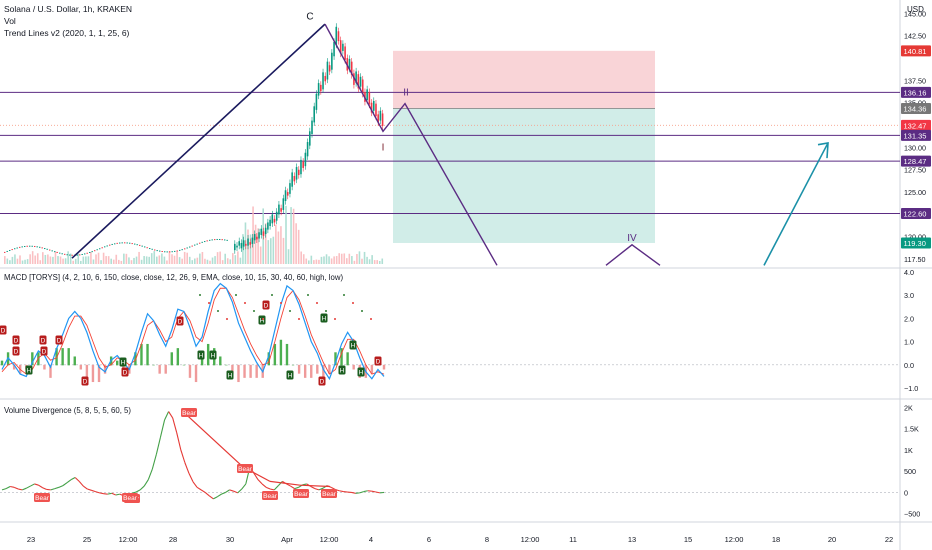 This screenshot has height=550, width=932. Describe the element at coordinates (633, 254) in the screenshot. I see `wave-iv-segment` at that location.